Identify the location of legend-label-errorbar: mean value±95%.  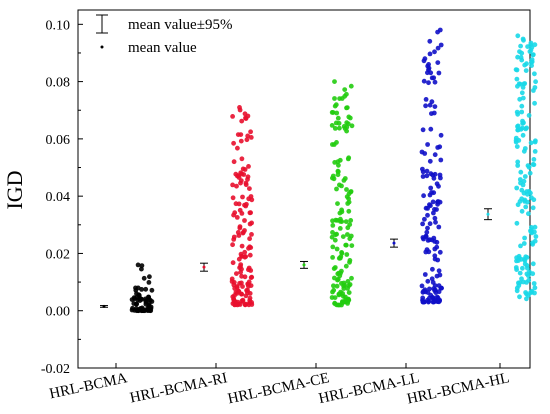
(180, 25).